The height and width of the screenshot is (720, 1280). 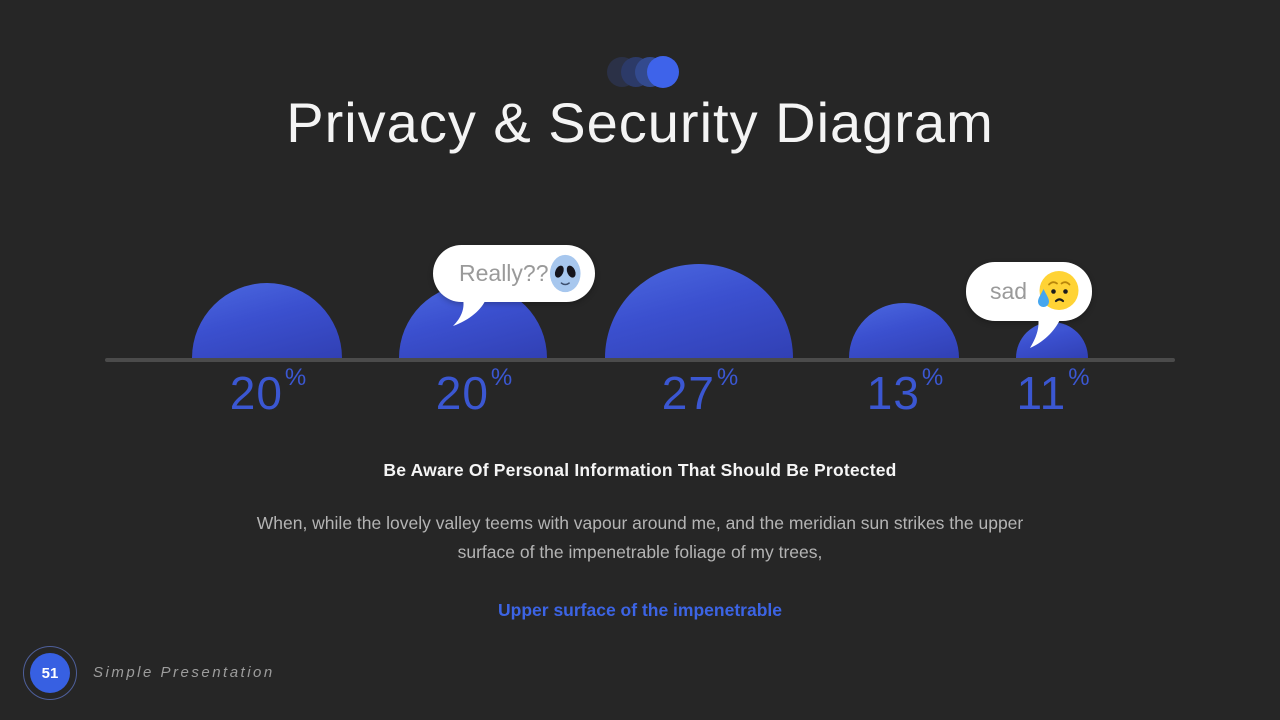 What do you see at coordinates (268, 391) in the screenshot?
I see `chart-value-label-1: 20%` at bounding box center [268, 391].